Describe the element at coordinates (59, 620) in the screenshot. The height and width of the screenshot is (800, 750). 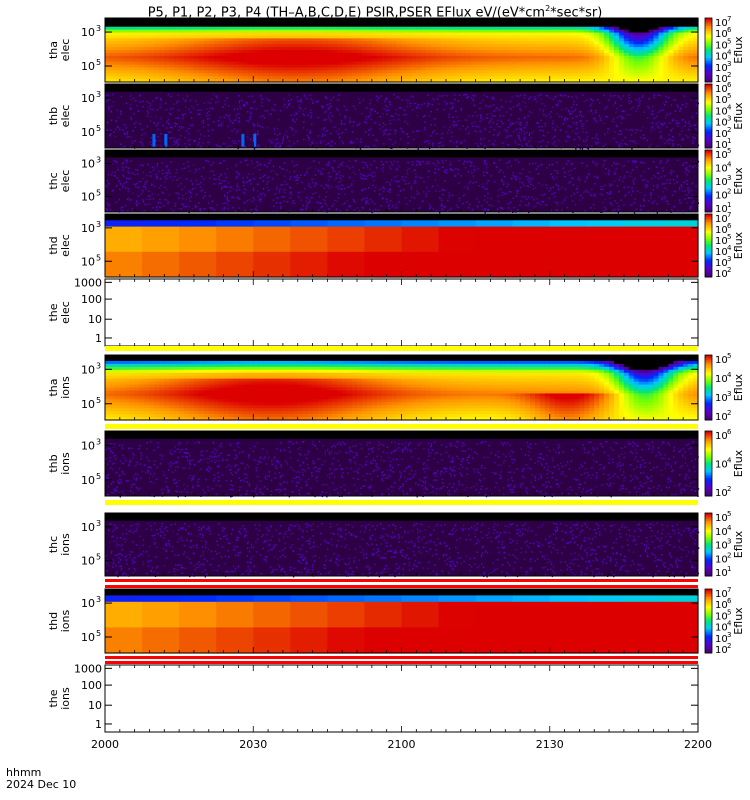
I see `panel-label-thd_ions: thd ions` at that location.